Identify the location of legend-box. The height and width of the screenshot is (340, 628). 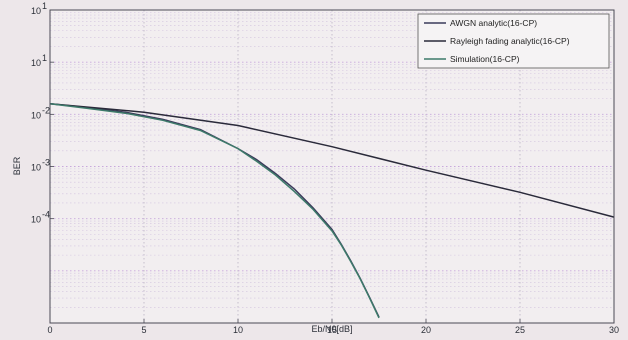
(513, 41).